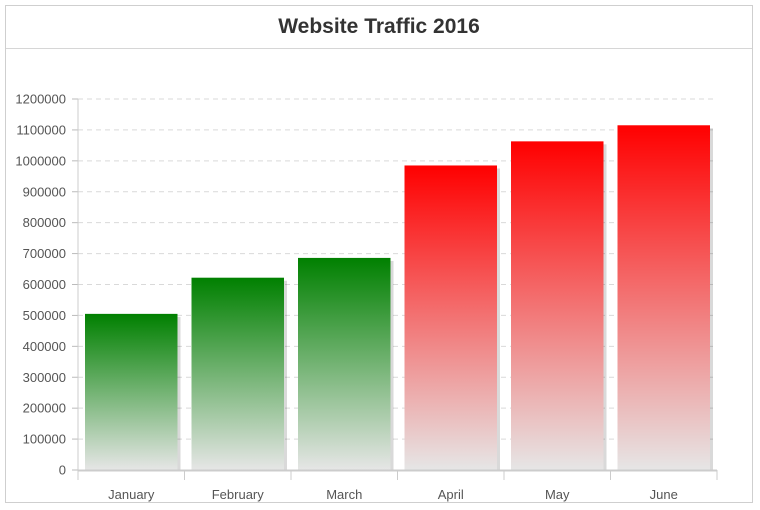  Describe the element at coordinates (44, 222) in the screenshot. I see `y-tick-label: 800000` at that location.